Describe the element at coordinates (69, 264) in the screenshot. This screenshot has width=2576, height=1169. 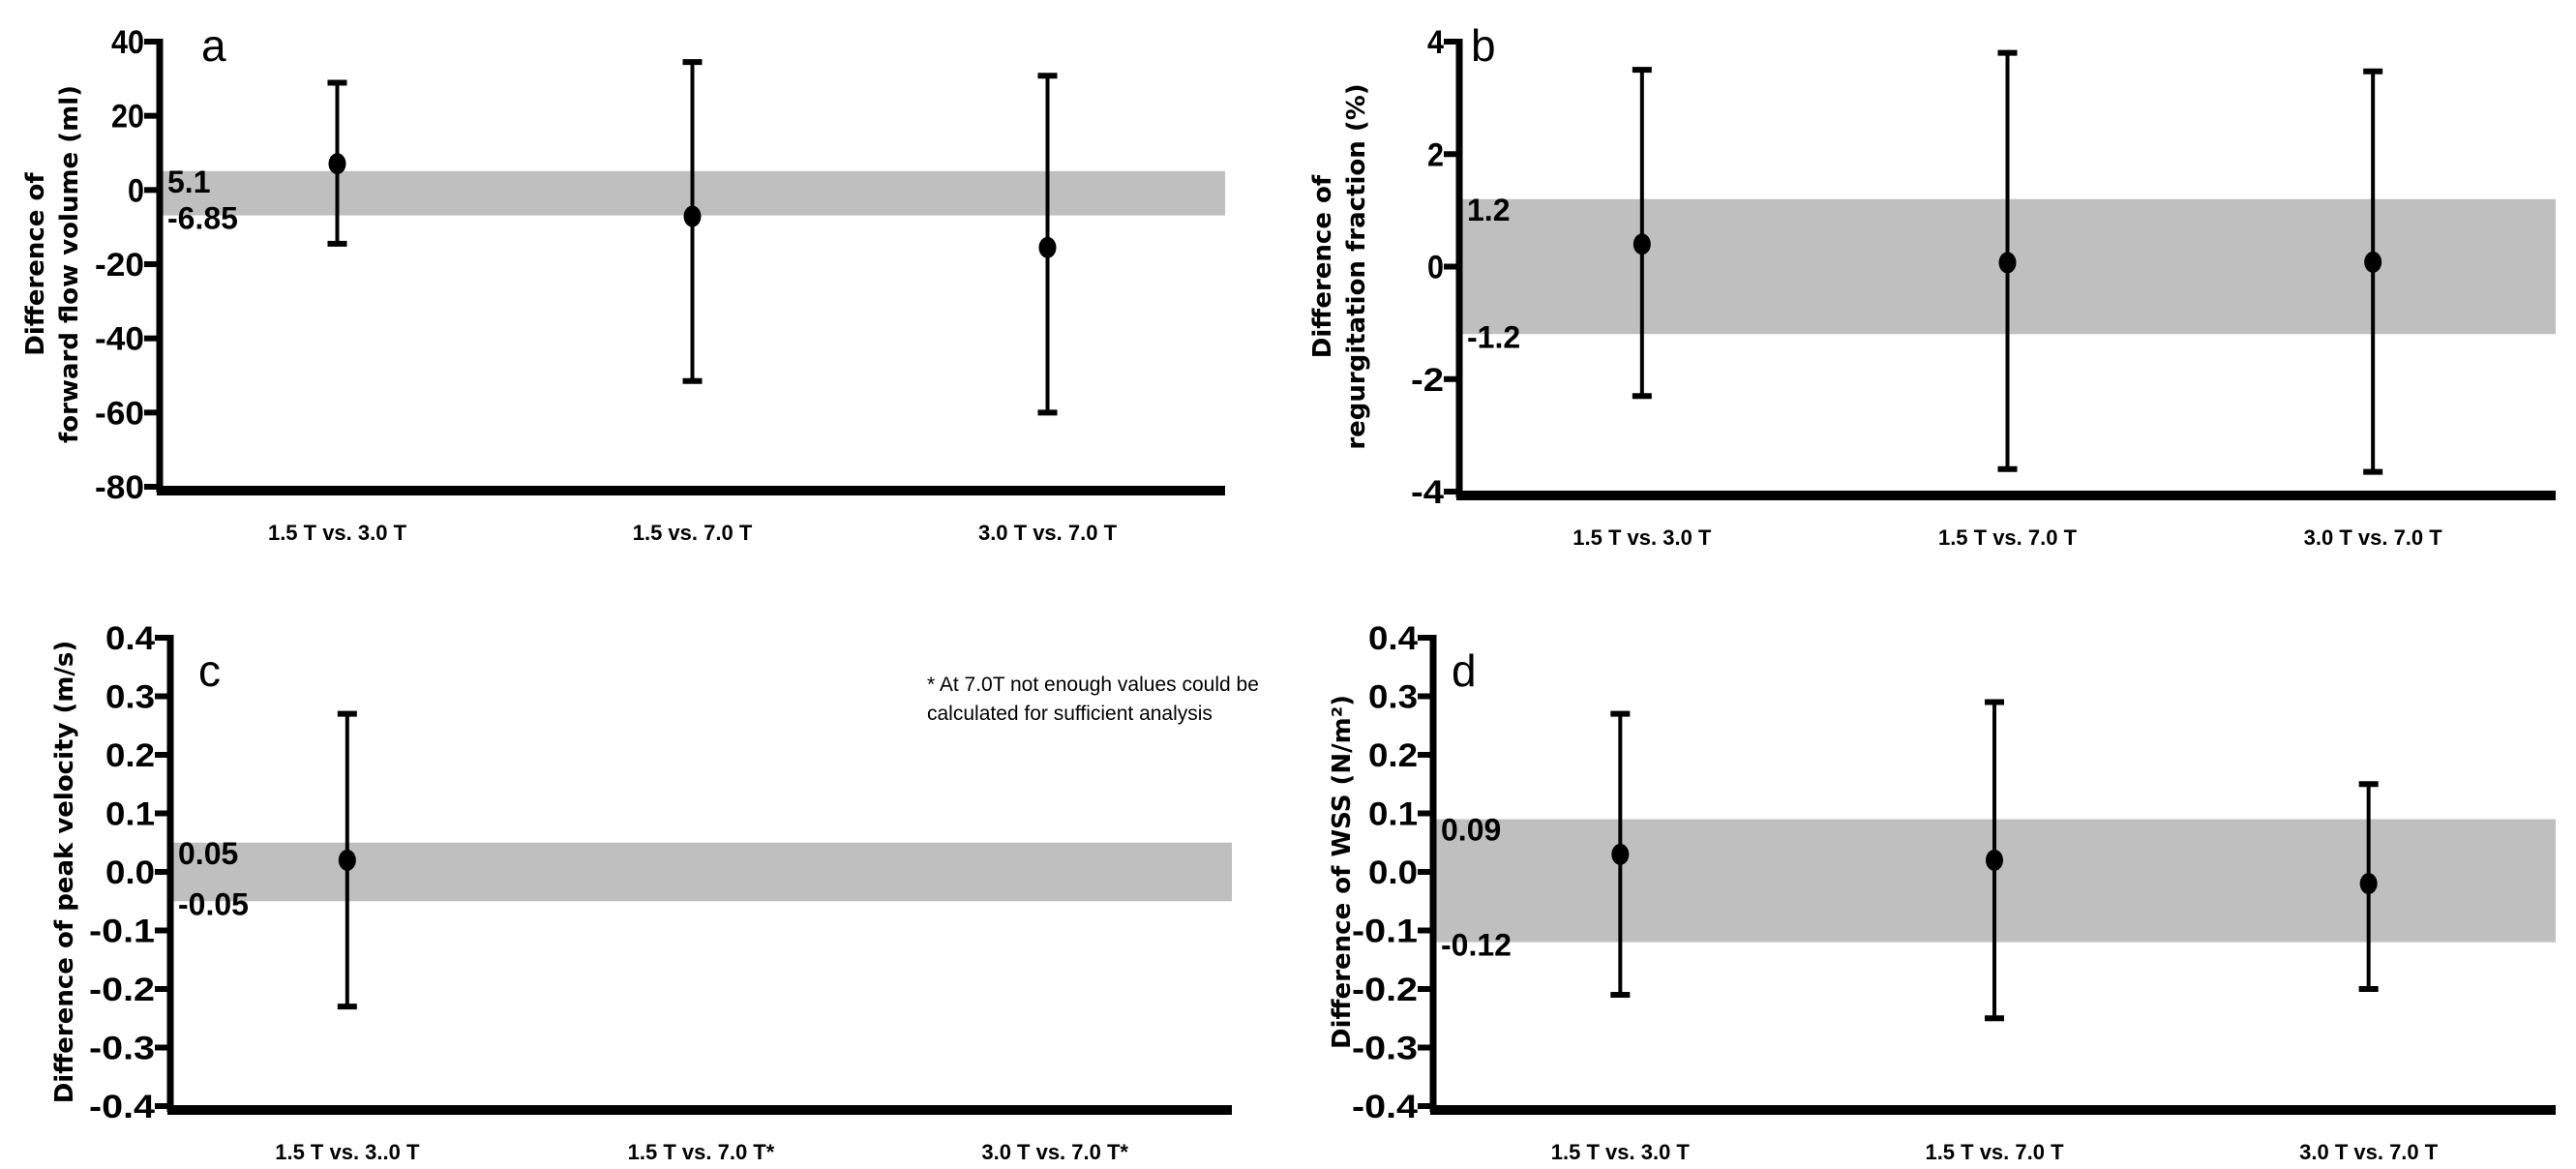
I see `y-axis-label: forward flow volume (ml)` at that location.